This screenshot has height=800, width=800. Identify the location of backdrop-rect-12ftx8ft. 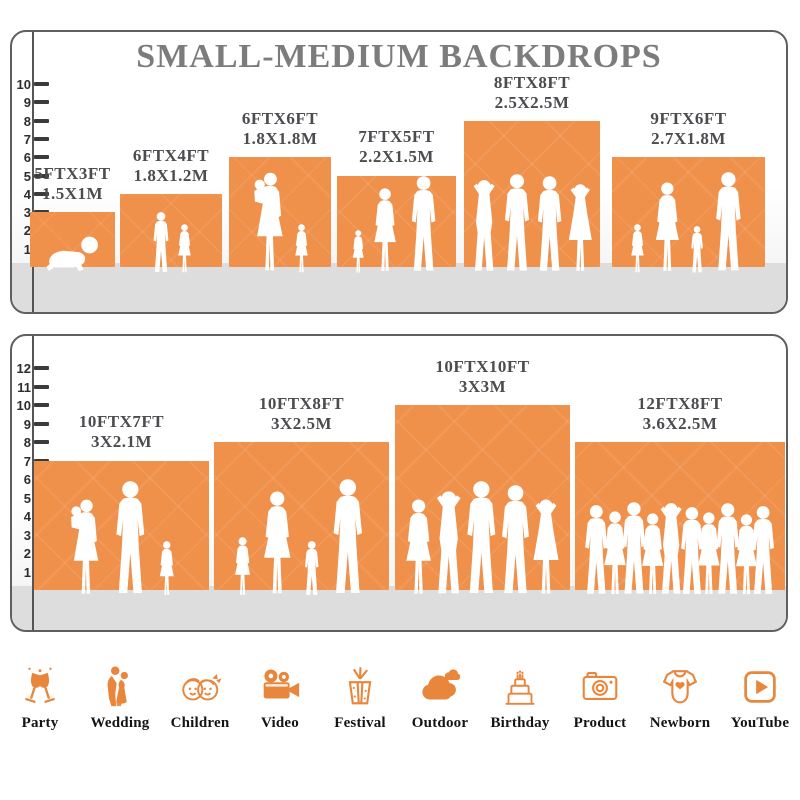
(680, 518).